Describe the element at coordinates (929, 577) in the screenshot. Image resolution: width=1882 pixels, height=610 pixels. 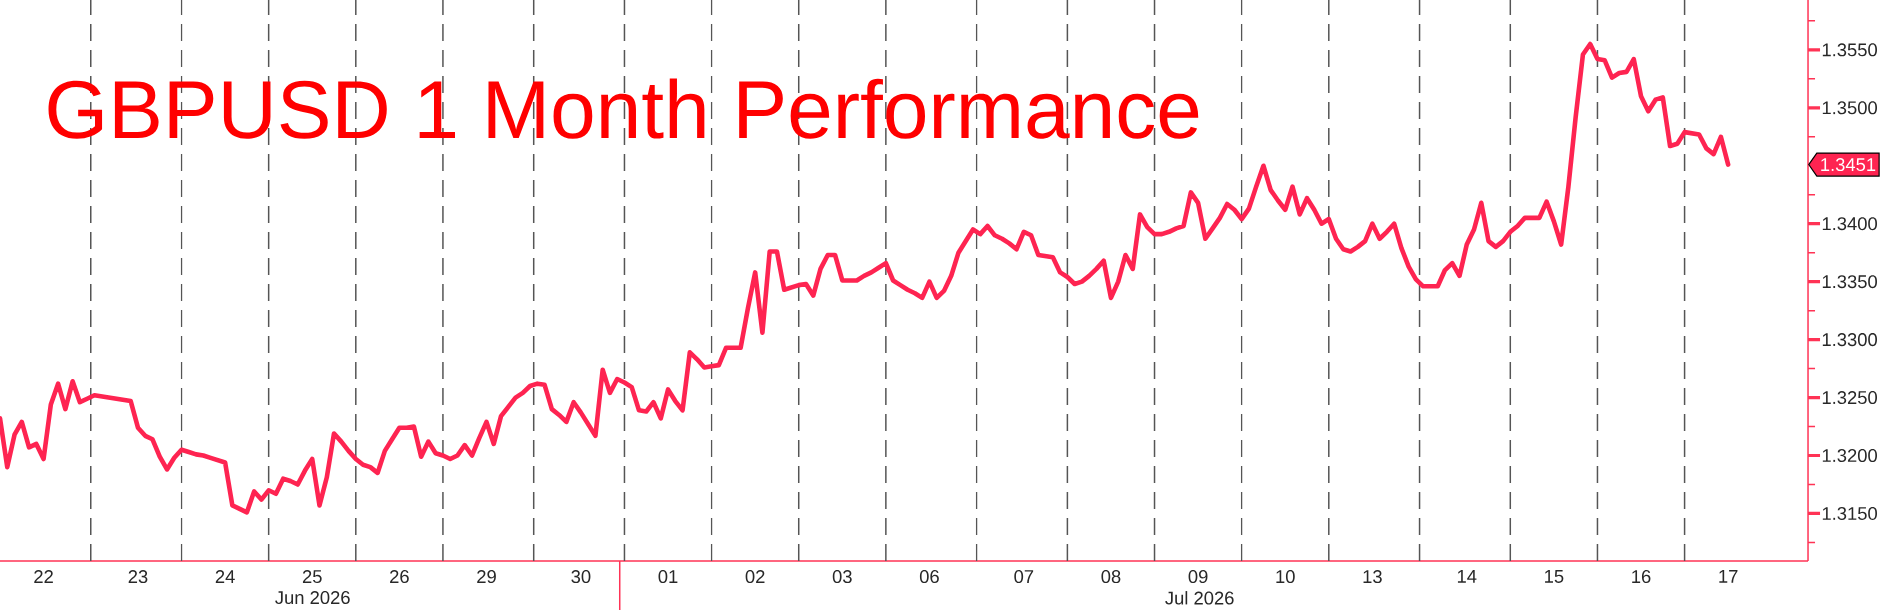
I see `x-tick-label: 06` at that location.